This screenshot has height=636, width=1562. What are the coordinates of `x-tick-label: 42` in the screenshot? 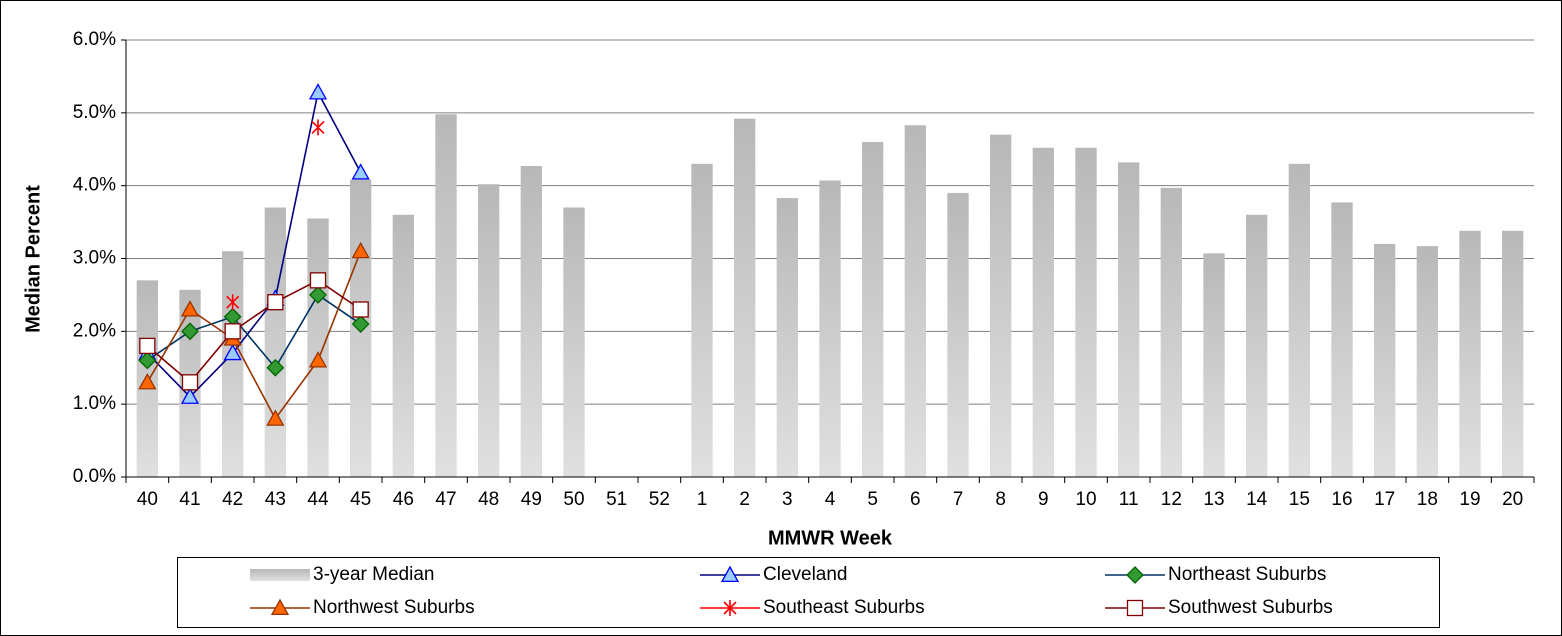 It's located at (232, 499).